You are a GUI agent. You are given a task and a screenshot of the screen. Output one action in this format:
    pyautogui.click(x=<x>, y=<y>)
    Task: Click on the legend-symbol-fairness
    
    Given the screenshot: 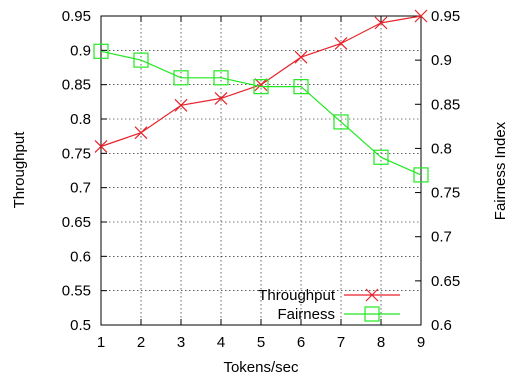 What is the action you would take?
    pyautogui.click(x=372, y=314)
    